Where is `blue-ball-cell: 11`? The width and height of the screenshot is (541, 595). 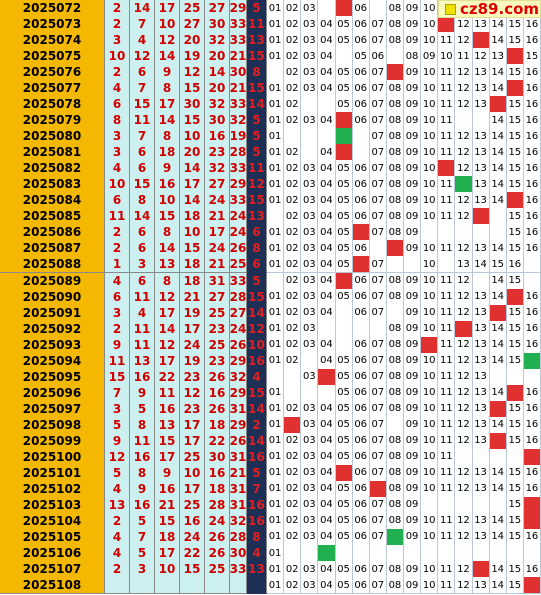
blue-ball-cell: 11 is located at coordinates (257, 25).